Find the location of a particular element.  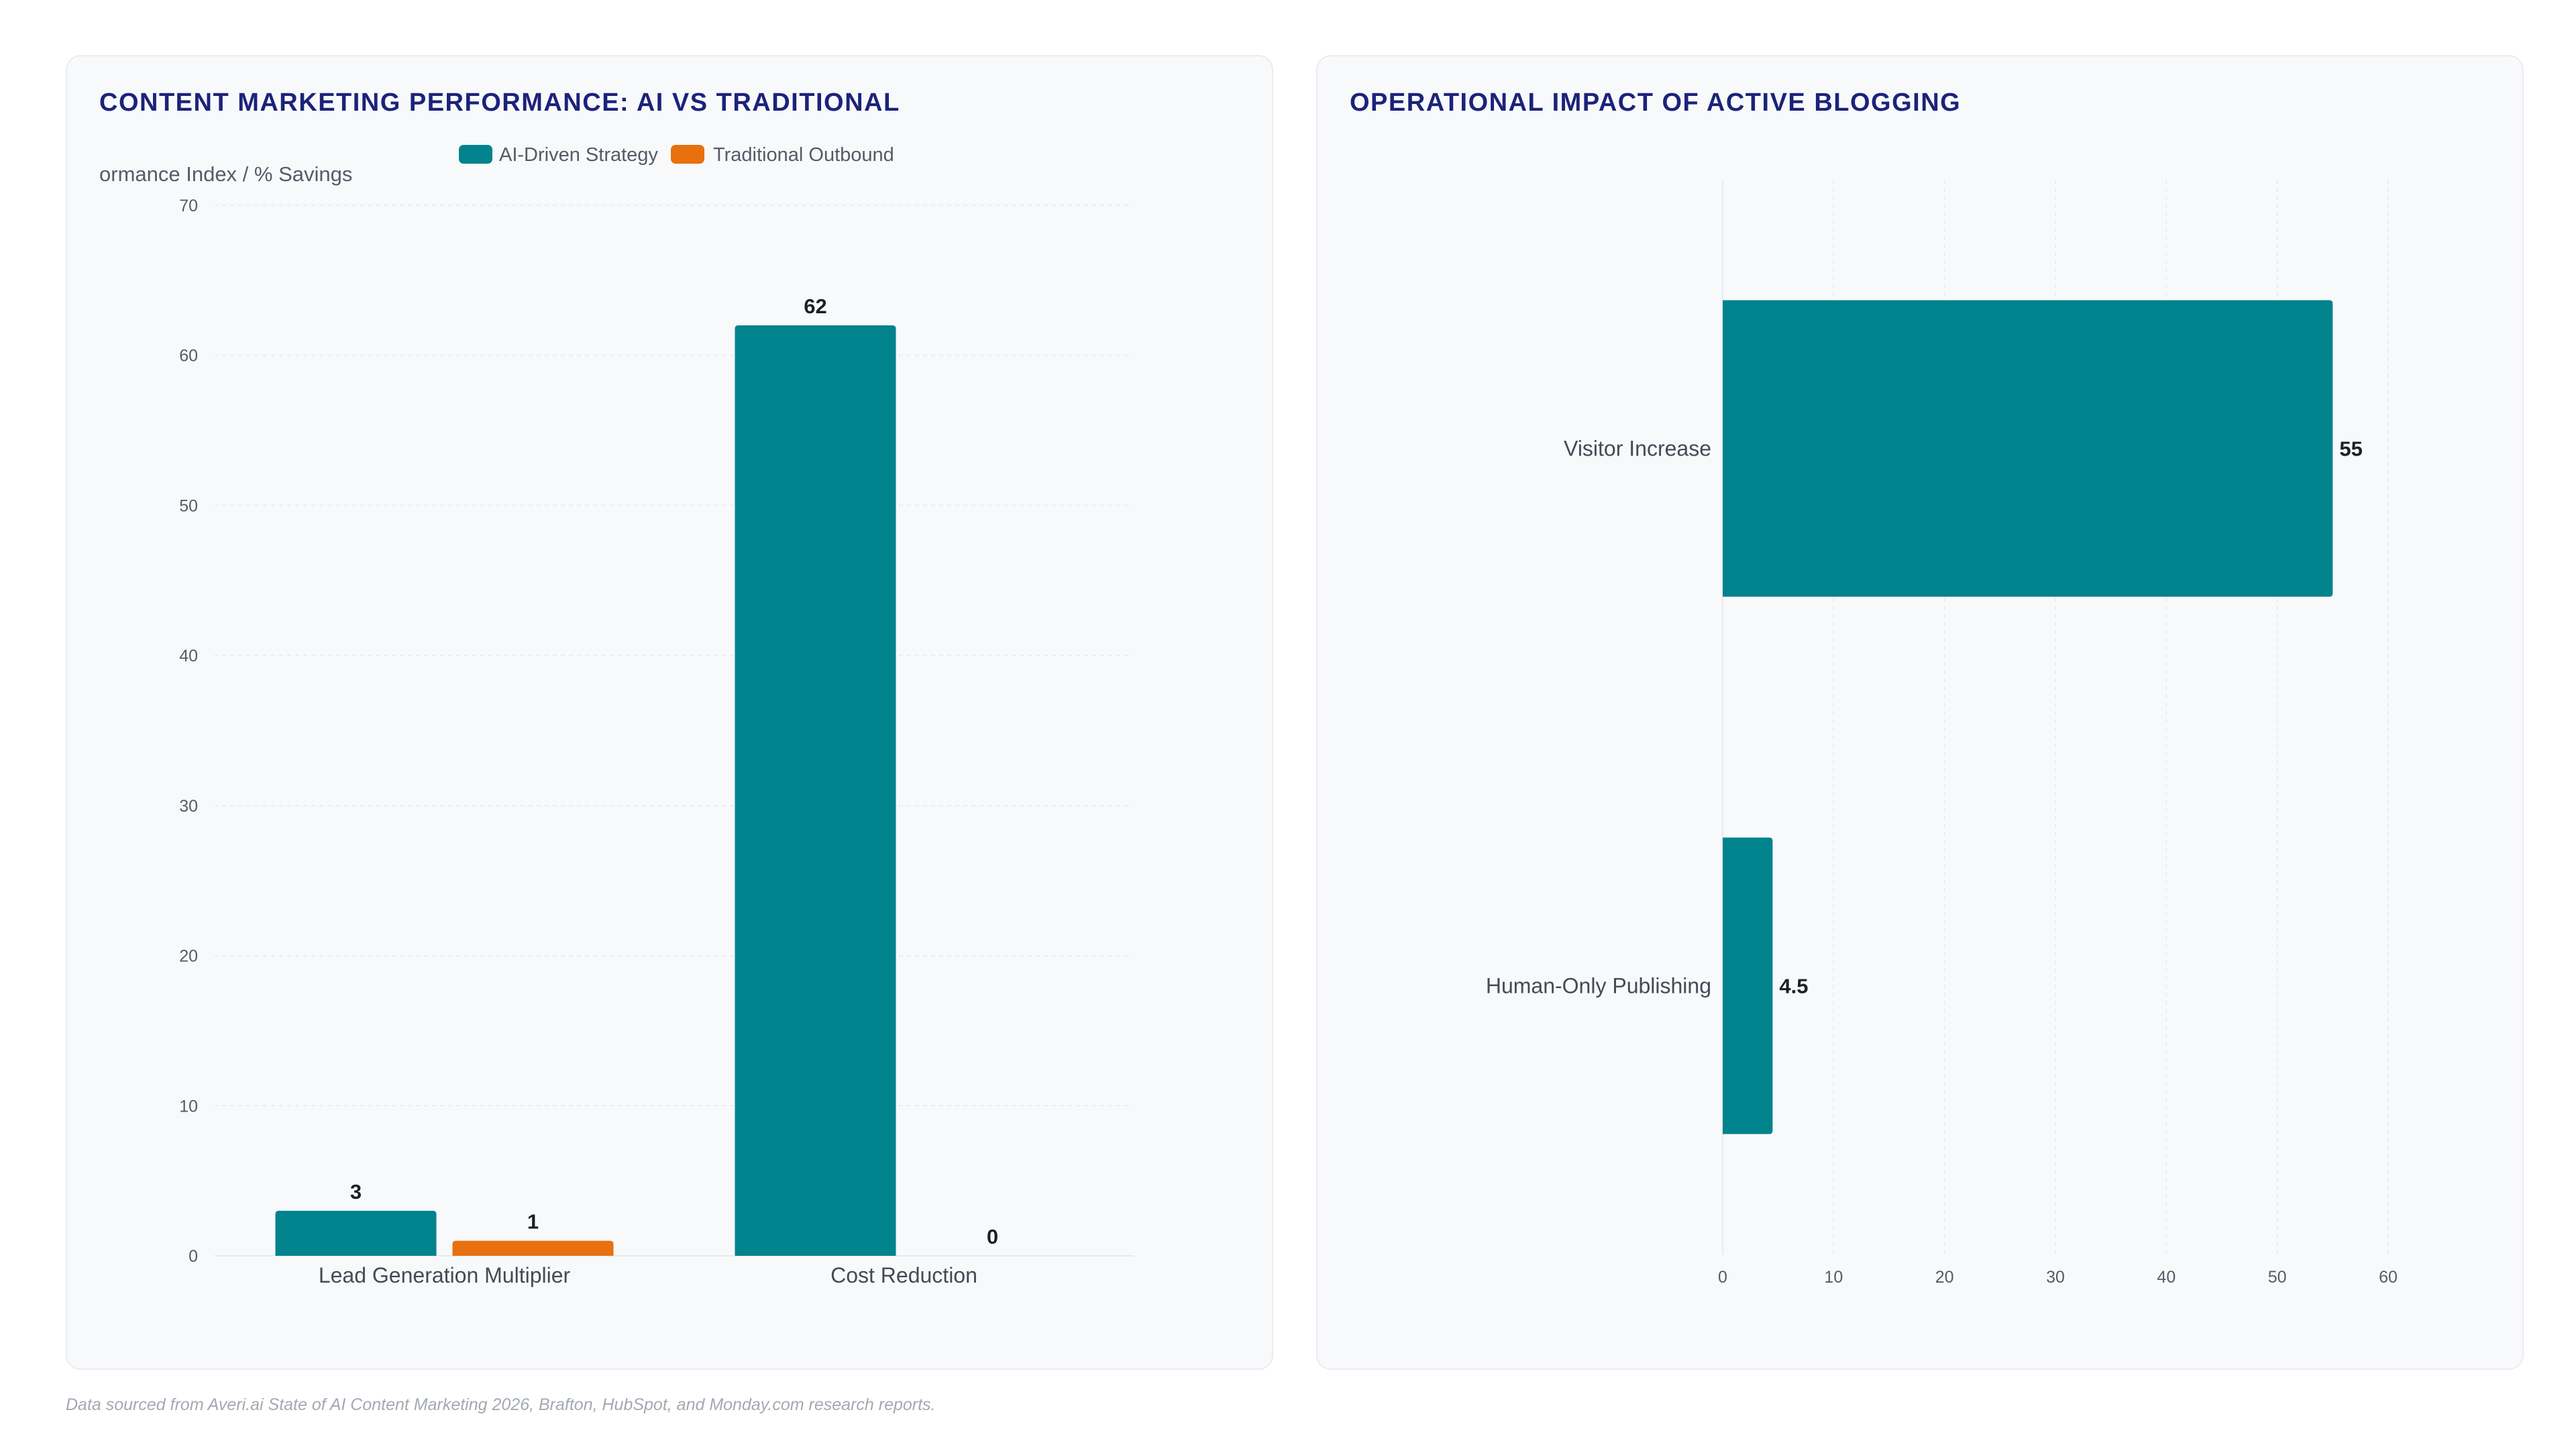

legend-label: Traditional Outbound is located at coordinates (803, 155).